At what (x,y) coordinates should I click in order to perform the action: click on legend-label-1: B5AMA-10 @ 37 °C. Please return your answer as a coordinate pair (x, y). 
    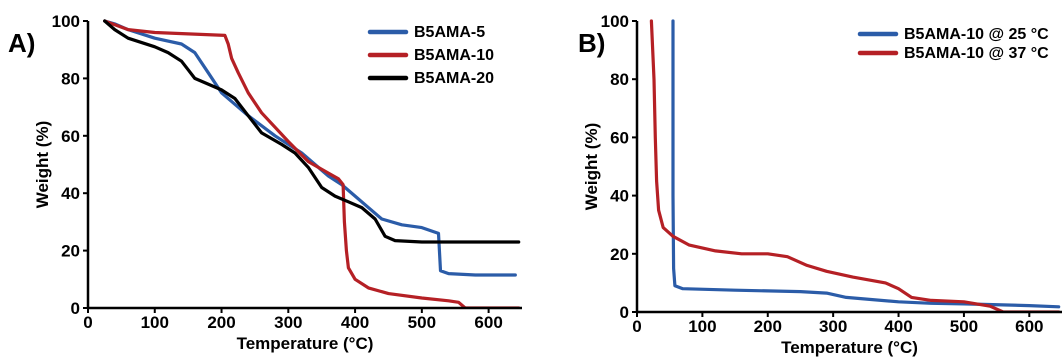
    Looking at the image, I should click on (976, 53).